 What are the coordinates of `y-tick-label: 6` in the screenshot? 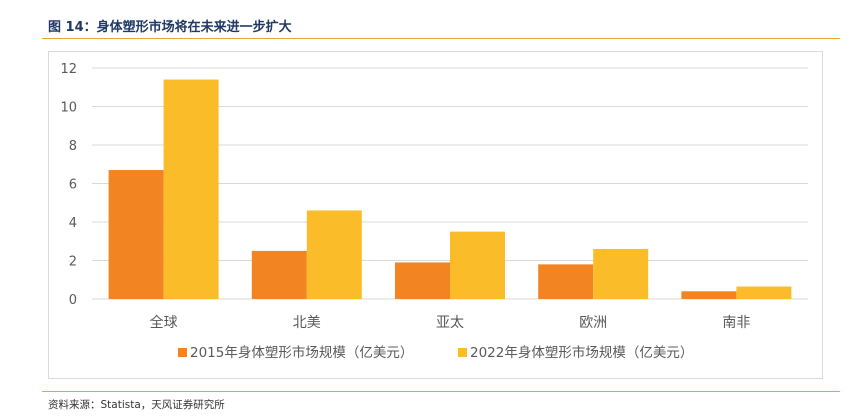 It's located at (73, 185).